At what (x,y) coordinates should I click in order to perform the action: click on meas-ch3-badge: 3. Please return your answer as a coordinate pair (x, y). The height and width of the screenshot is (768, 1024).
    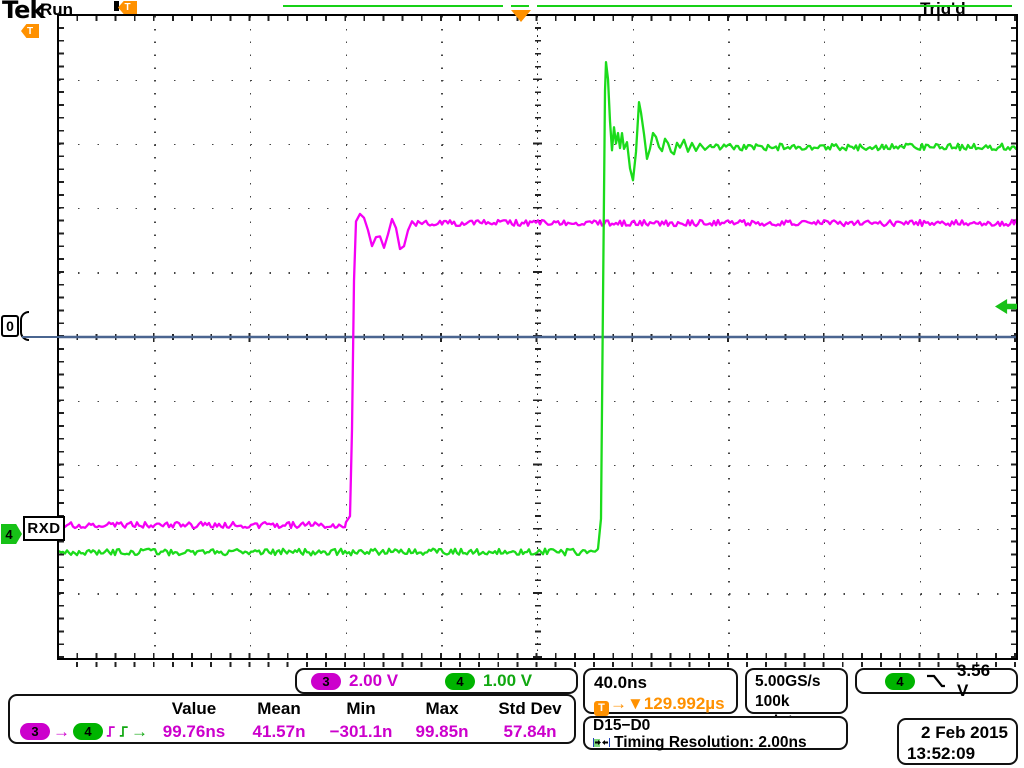
    Looking at the image, I should click on (35, 731).